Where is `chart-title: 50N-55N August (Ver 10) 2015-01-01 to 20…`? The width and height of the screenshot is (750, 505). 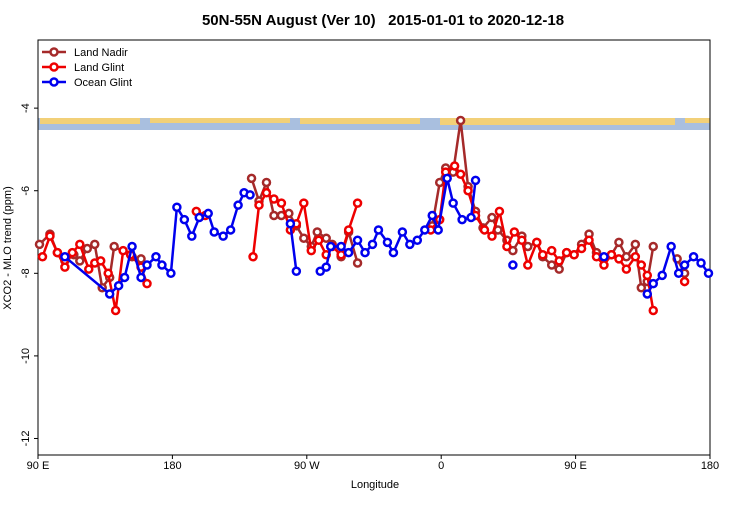 chart-title: 50N-55N August (Ver 10) 2015-01-01 to 20… is located at coordinates (383, 20).